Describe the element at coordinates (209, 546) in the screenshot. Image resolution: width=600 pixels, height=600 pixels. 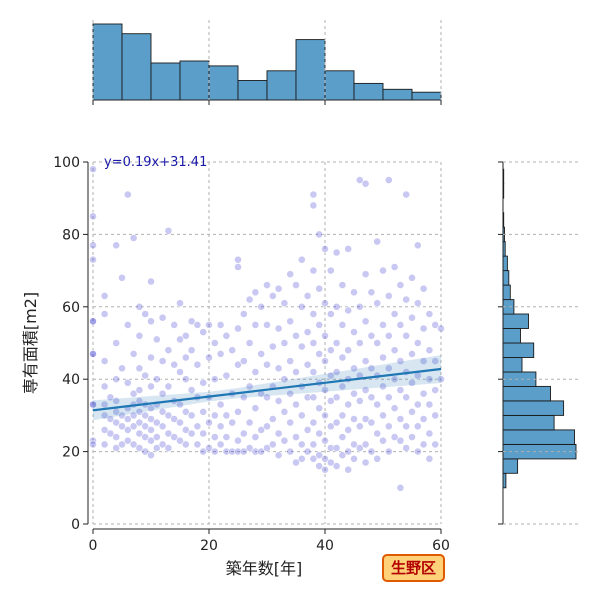
I see `x-tick-label: 20` at that location.